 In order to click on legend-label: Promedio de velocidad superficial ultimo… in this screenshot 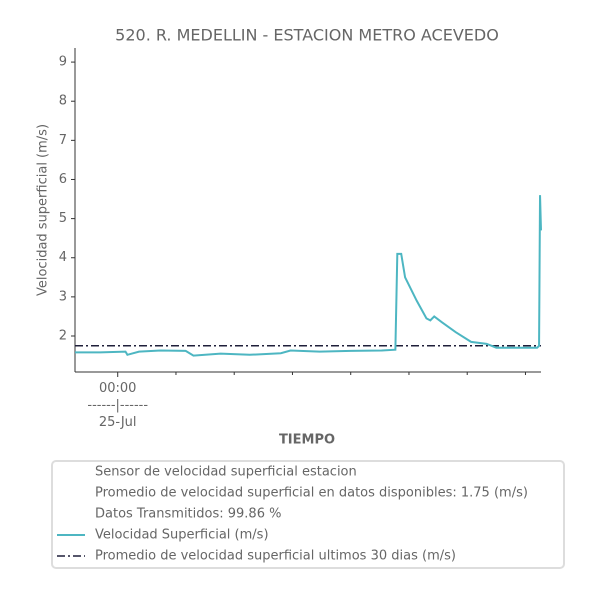, I will do `click(275, 556)`.